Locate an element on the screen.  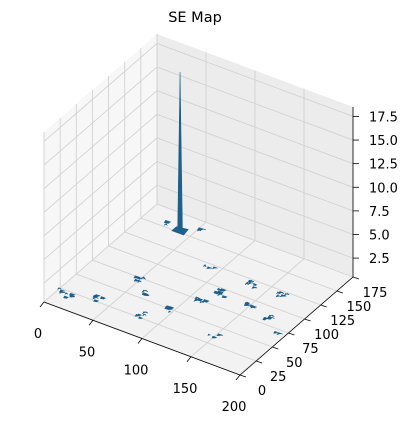
z-tick-label: 2.5 is located at coordinates (379, 259).